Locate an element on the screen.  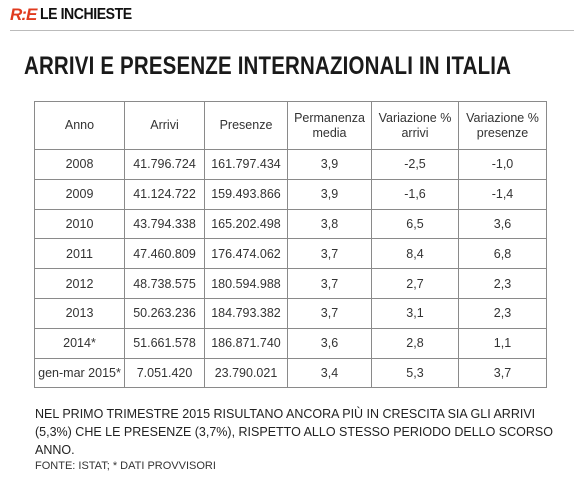
table-cell: 186.871.740 is located at coordinates (246, 343).